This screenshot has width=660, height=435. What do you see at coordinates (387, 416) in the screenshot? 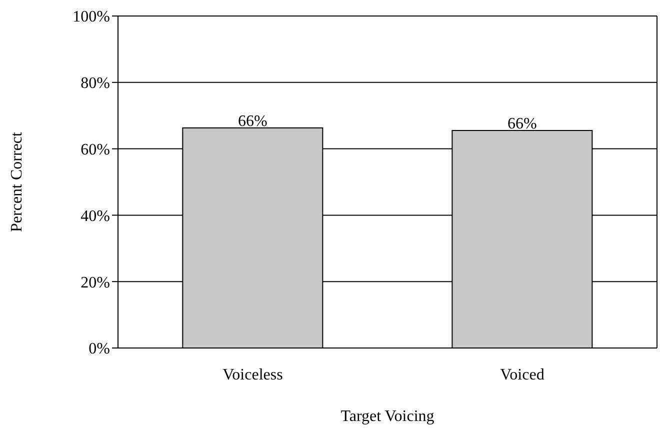
I see `x-axis-title: Target Voicing` at bounding box center [387, 416].